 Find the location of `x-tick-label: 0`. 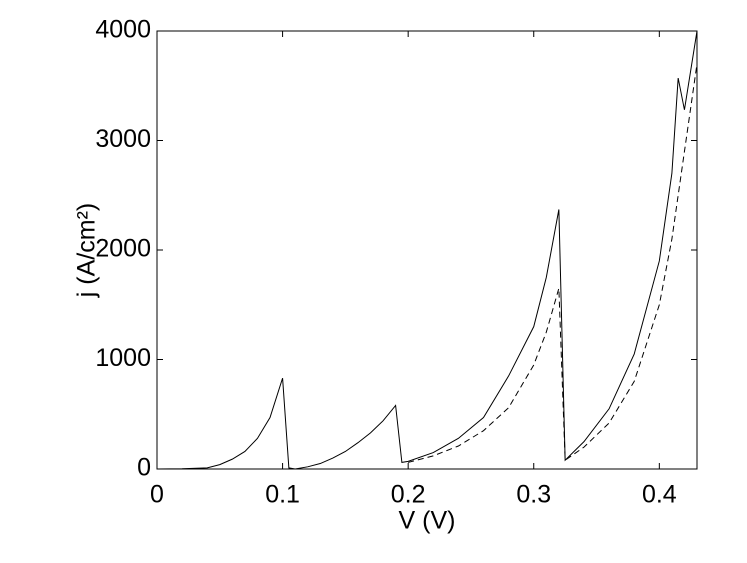

x-tick-label: 0 is located at coordinates (157, 495).